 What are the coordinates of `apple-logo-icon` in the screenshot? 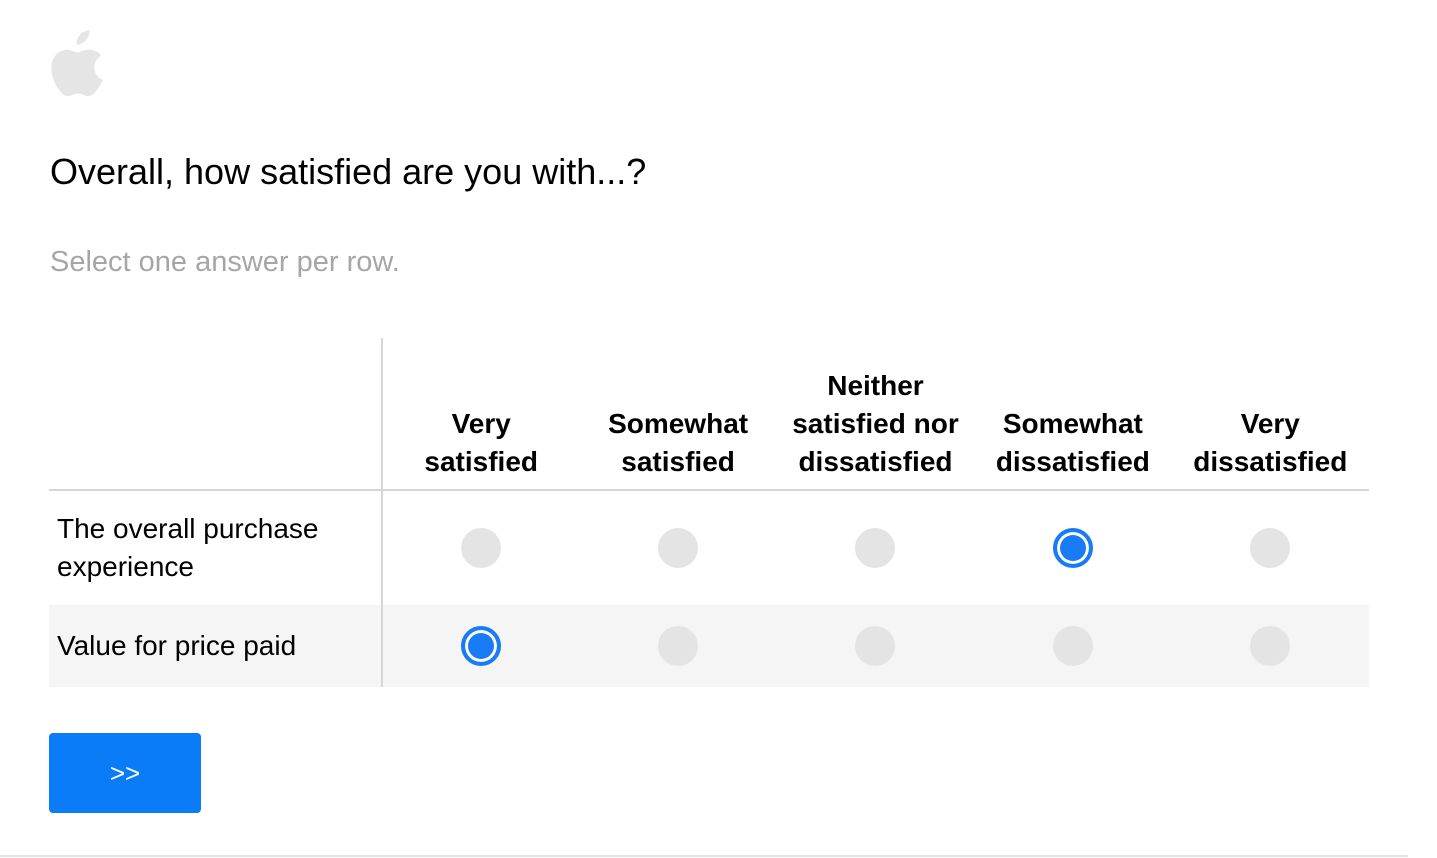 It's located at (77, 63).